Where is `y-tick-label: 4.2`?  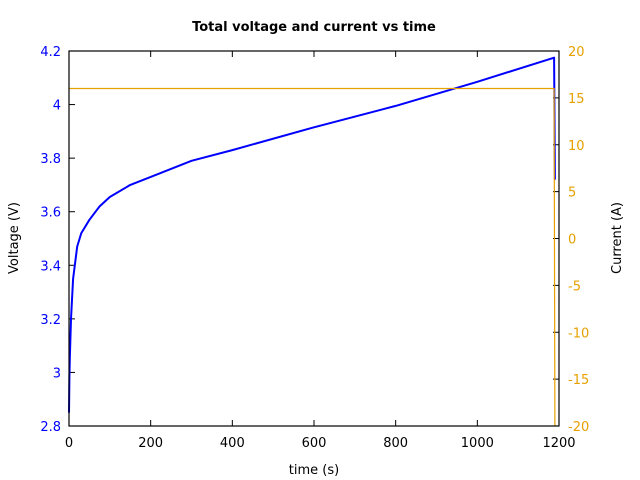 y-tick-label: 4.2 is located at coordinates (50, 52).